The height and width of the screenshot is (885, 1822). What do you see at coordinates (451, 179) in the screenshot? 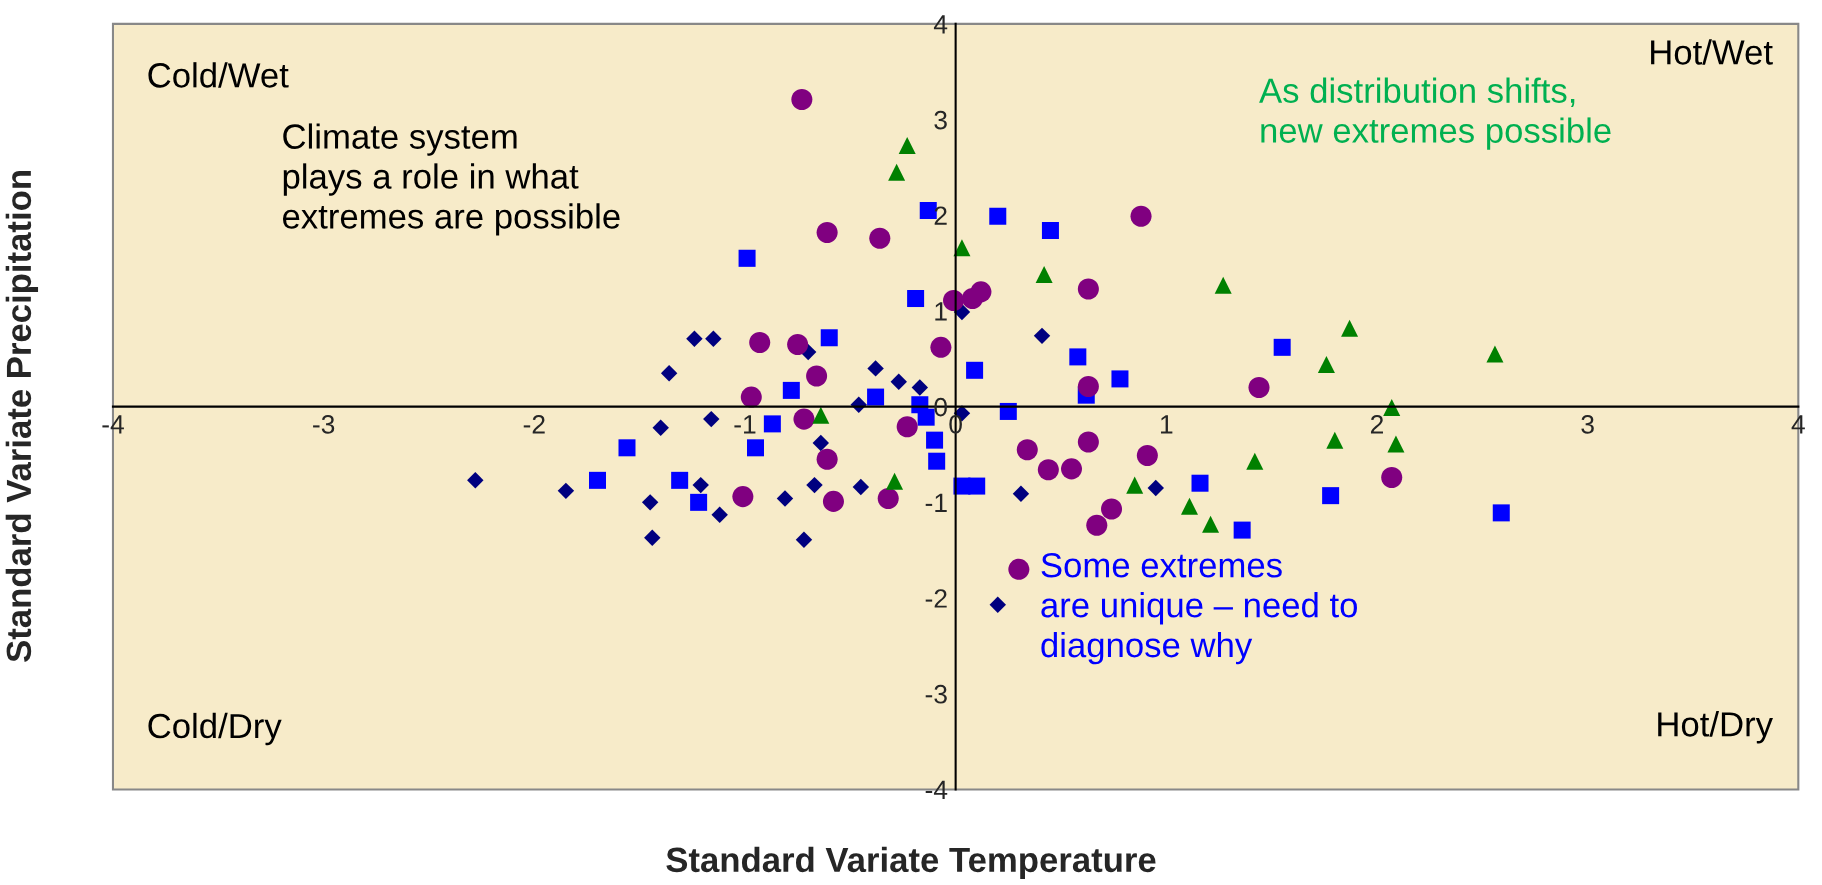
I see `annotation: Climate system plays a role in what extremes are possible` at bounding box center [451, 179].